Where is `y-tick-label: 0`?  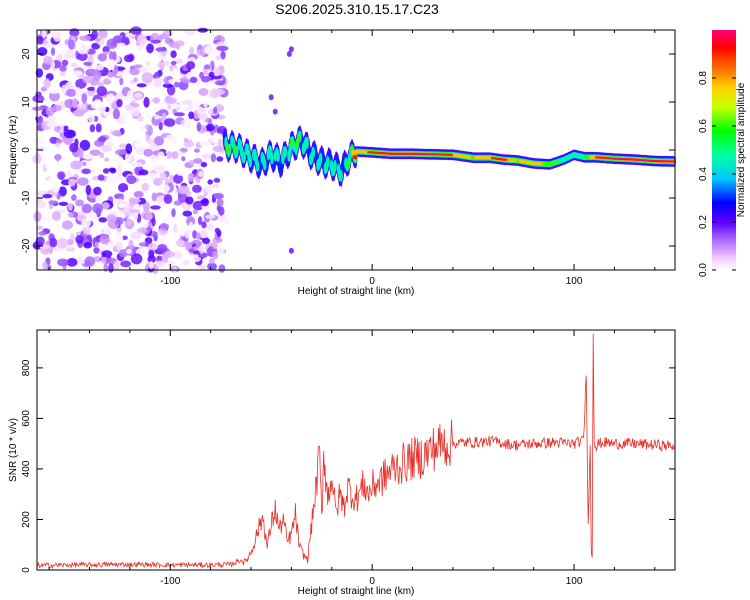
y-tick-label: 0 is located at coordinates (26, 150).